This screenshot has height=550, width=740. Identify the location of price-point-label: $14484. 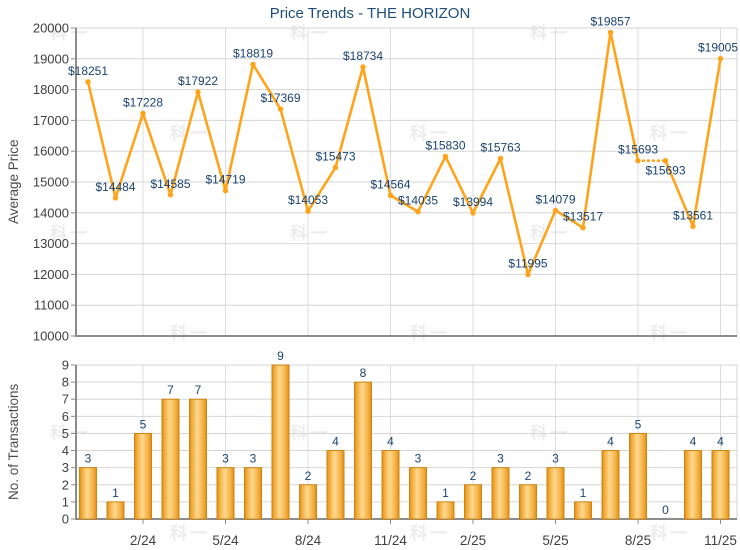
(115, 187).